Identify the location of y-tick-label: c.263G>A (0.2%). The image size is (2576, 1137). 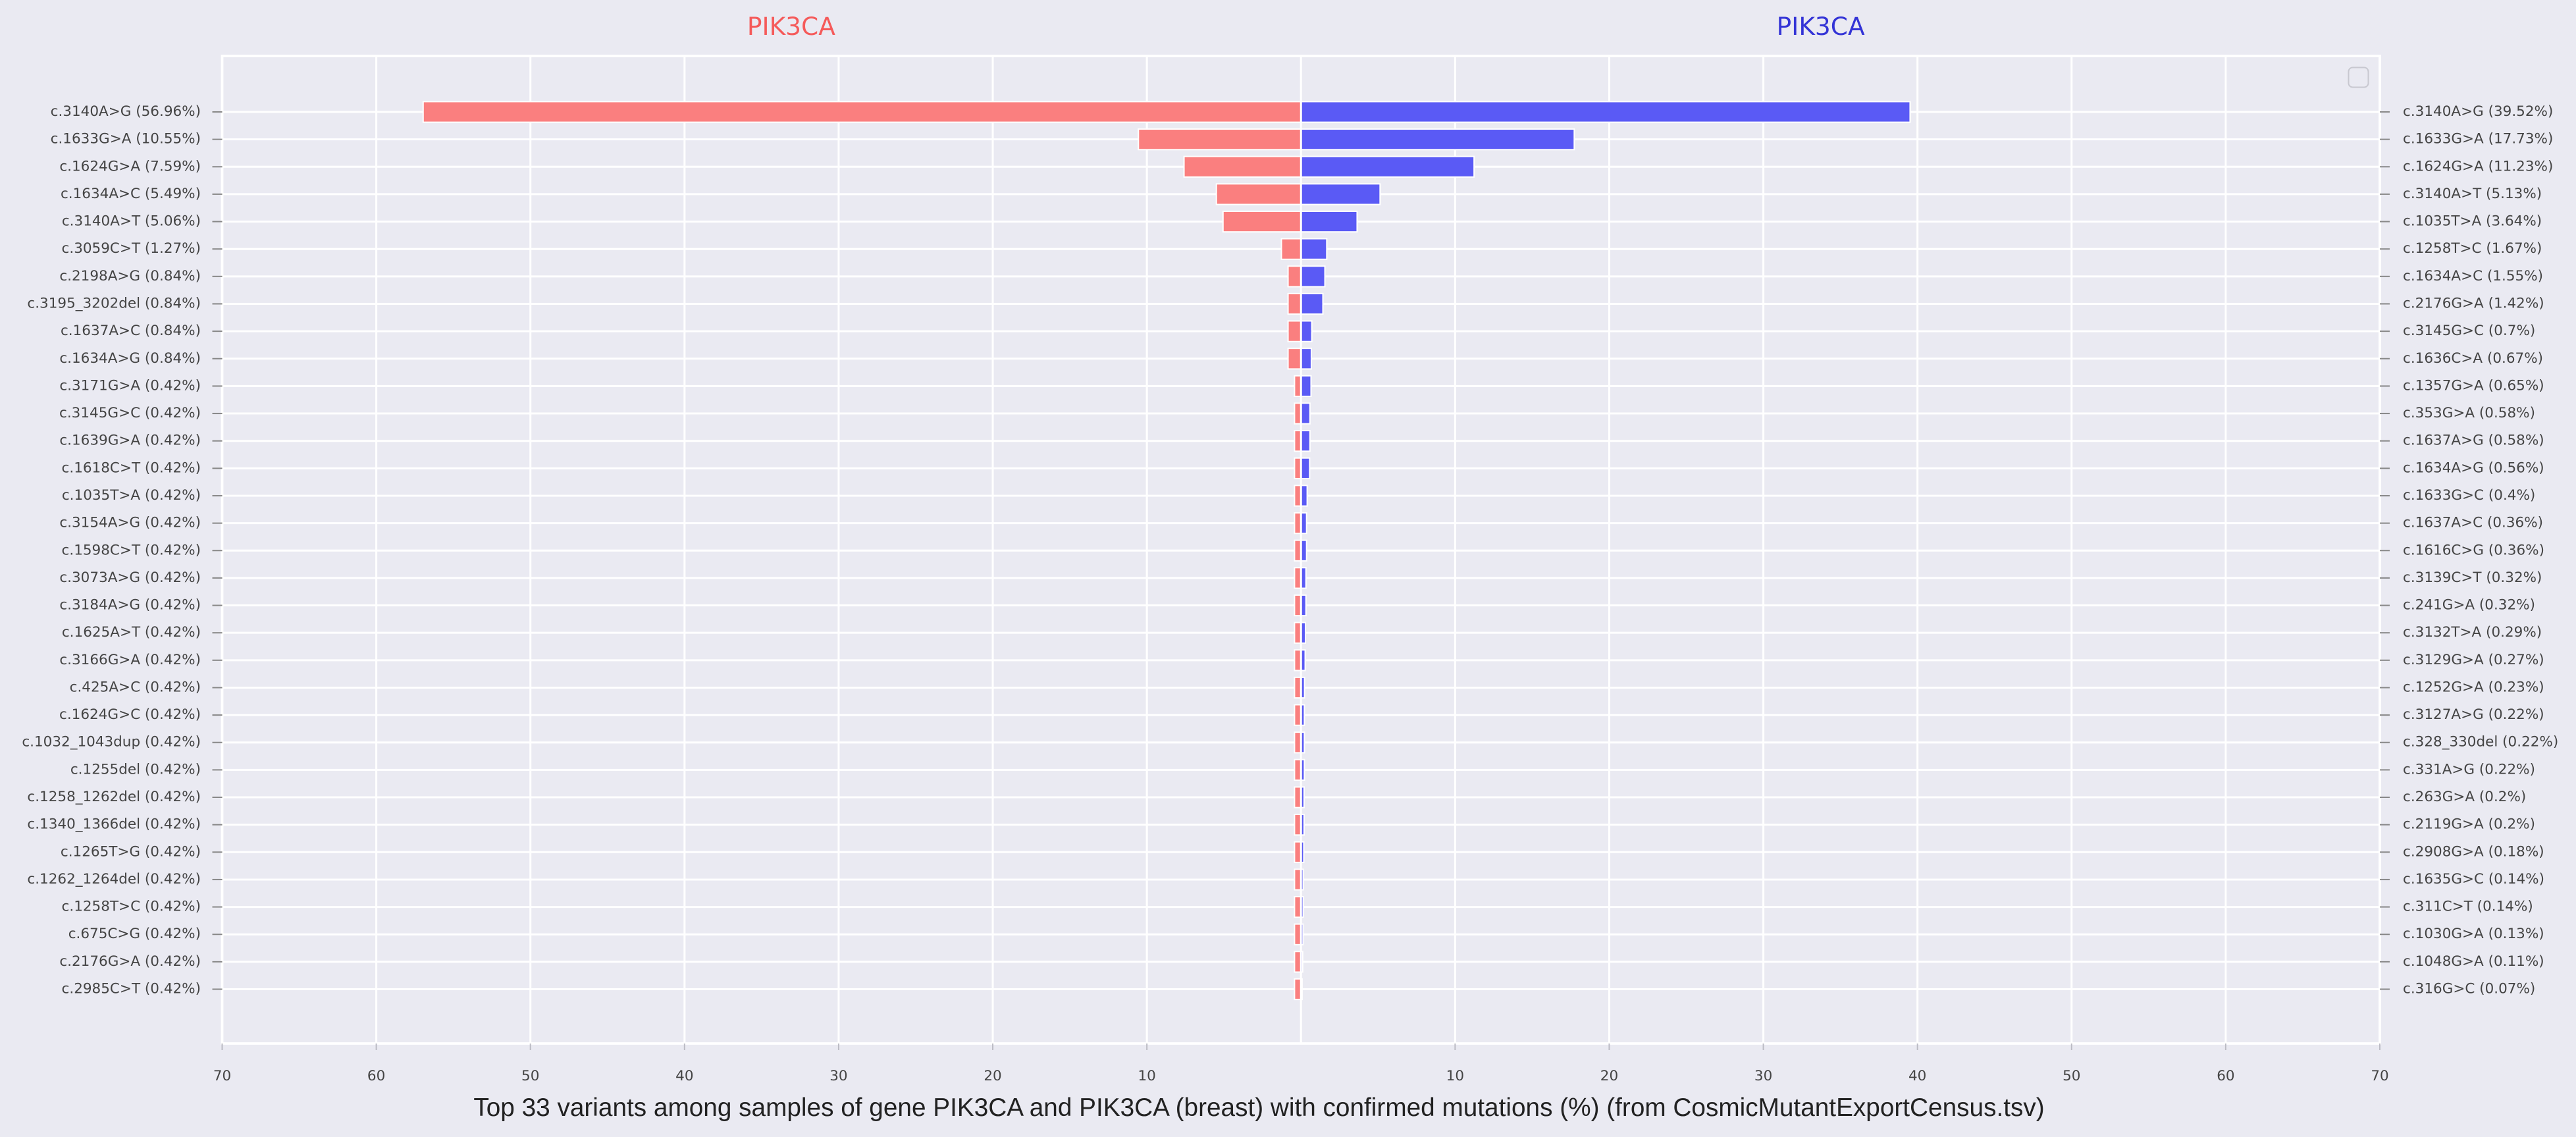
(2464, 797).